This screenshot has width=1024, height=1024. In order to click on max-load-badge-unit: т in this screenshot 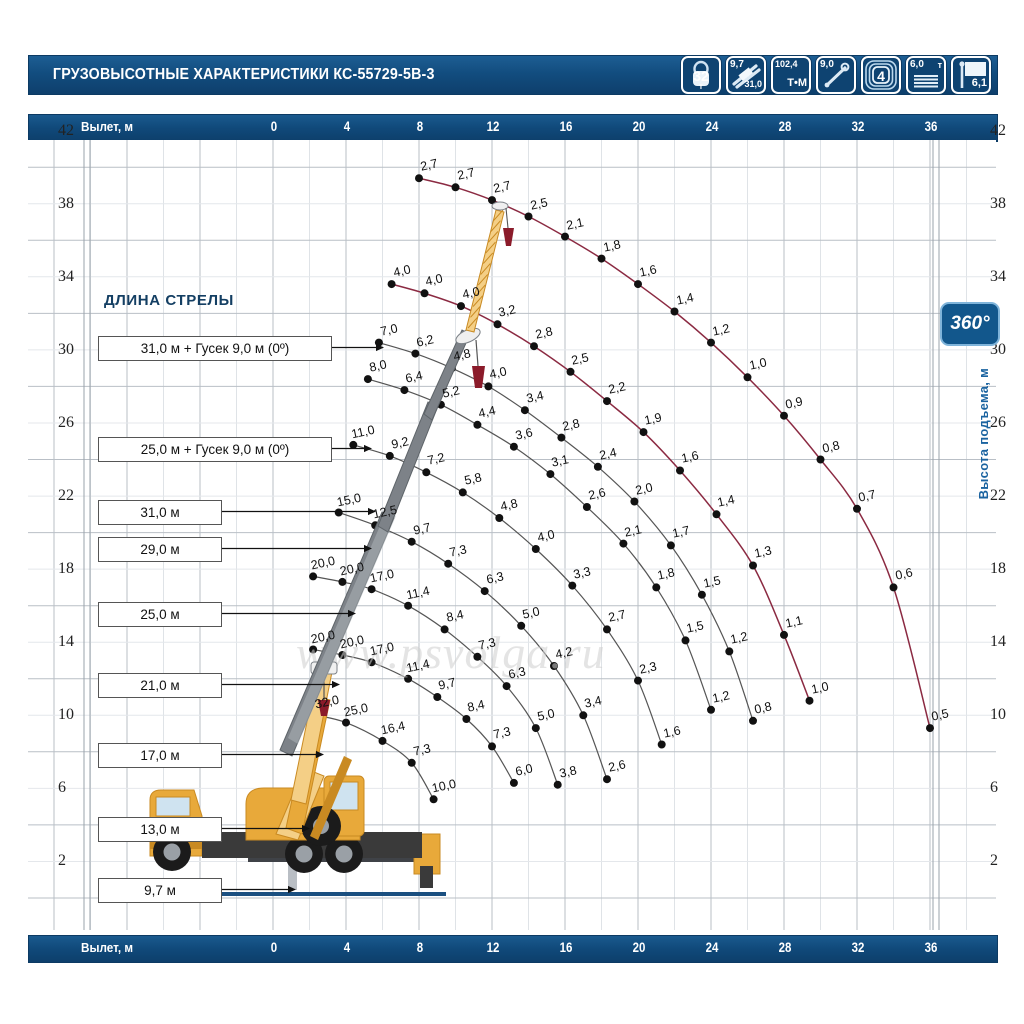, I will do `click(701, 86)`.